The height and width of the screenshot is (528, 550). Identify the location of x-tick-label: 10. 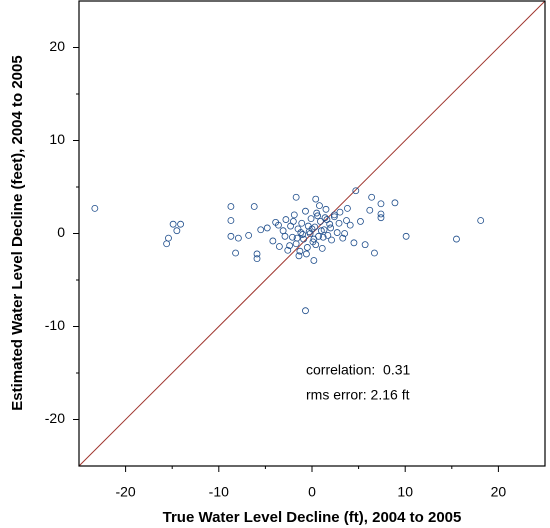
(405, 492).